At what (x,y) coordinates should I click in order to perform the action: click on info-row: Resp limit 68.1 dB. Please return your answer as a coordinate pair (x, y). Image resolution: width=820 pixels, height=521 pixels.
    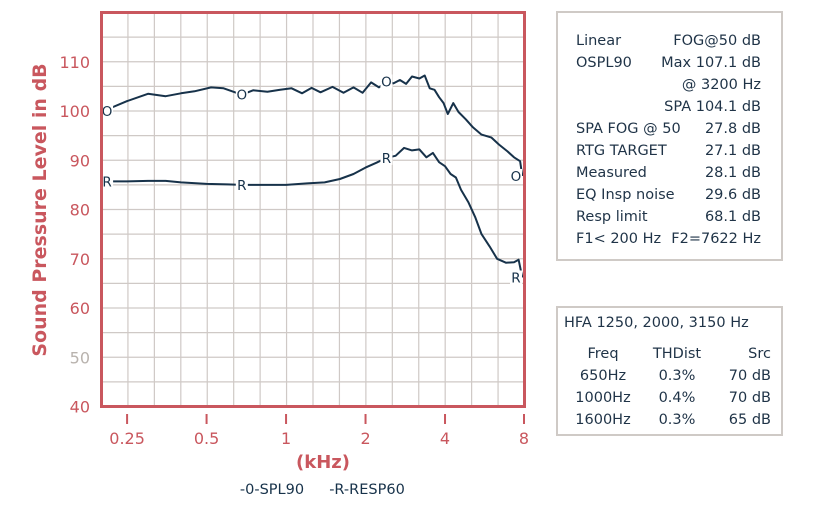
    Looking at the image, I should click on (668, 217).